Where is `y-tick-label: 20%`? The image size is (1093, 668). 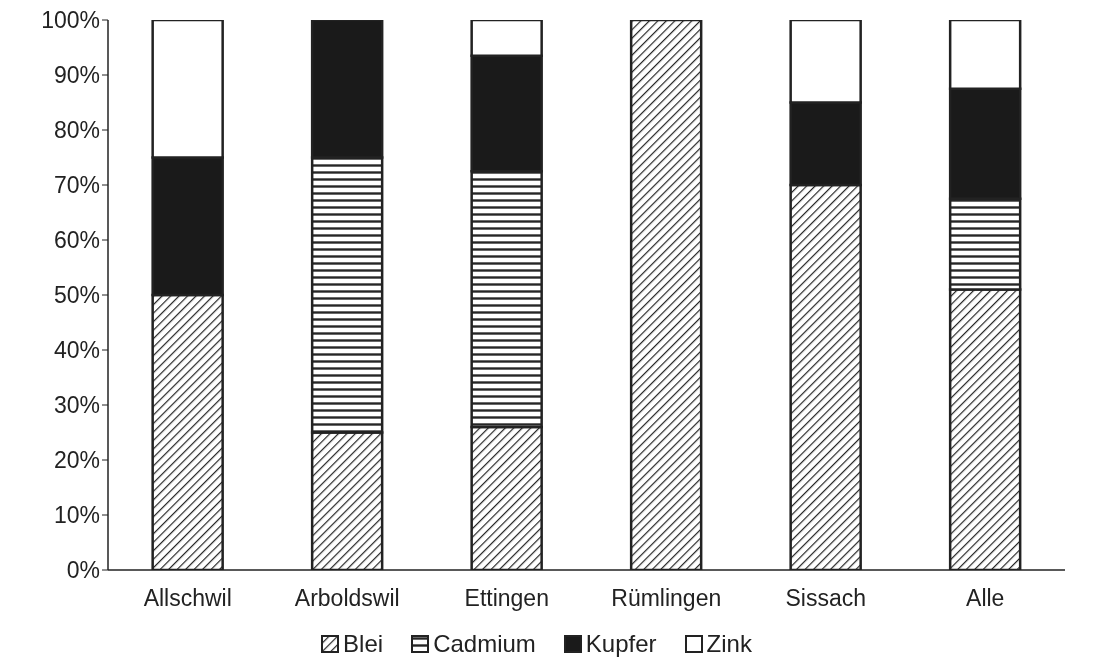 y-tick-label: 20% is located at coordinates (76, 460).